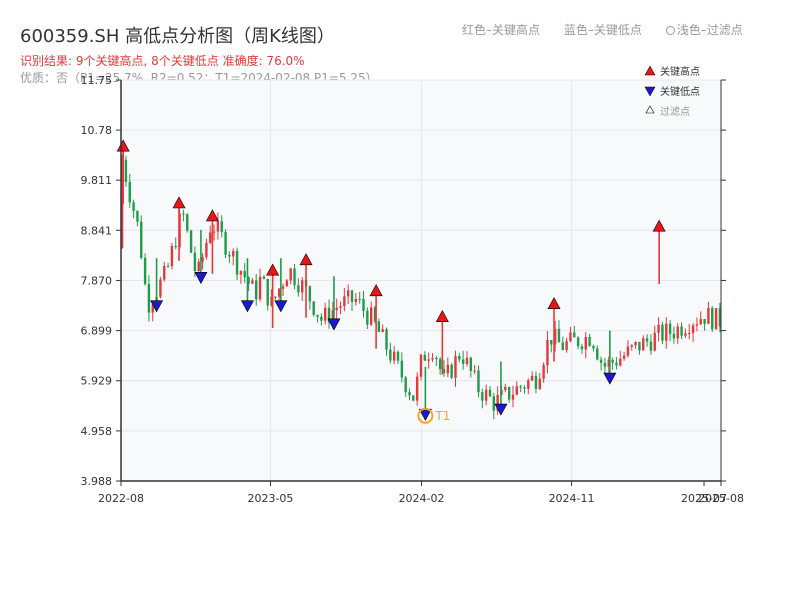 This screenshot has height=600, width=800. Describe the element at coordinates (602, 30) in the screenshot. I see `legend-blue-low: 蓝色–关键低点` at that location.